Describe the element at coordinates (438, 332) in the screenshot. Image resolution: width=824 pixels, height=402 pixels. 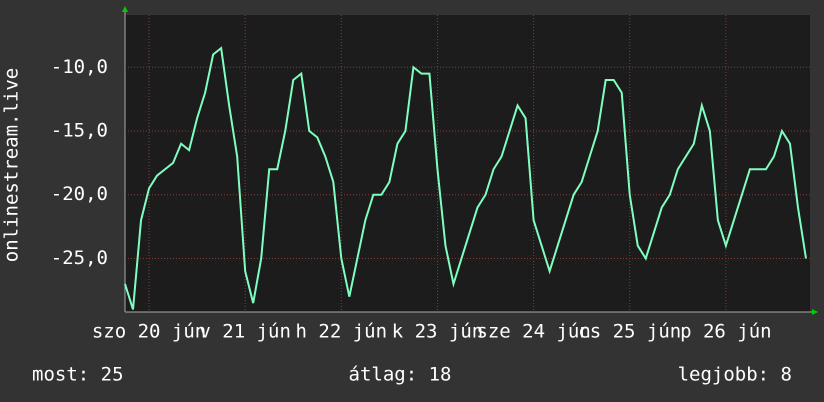
I see `x-tick-label: k 23 jún` at that location.